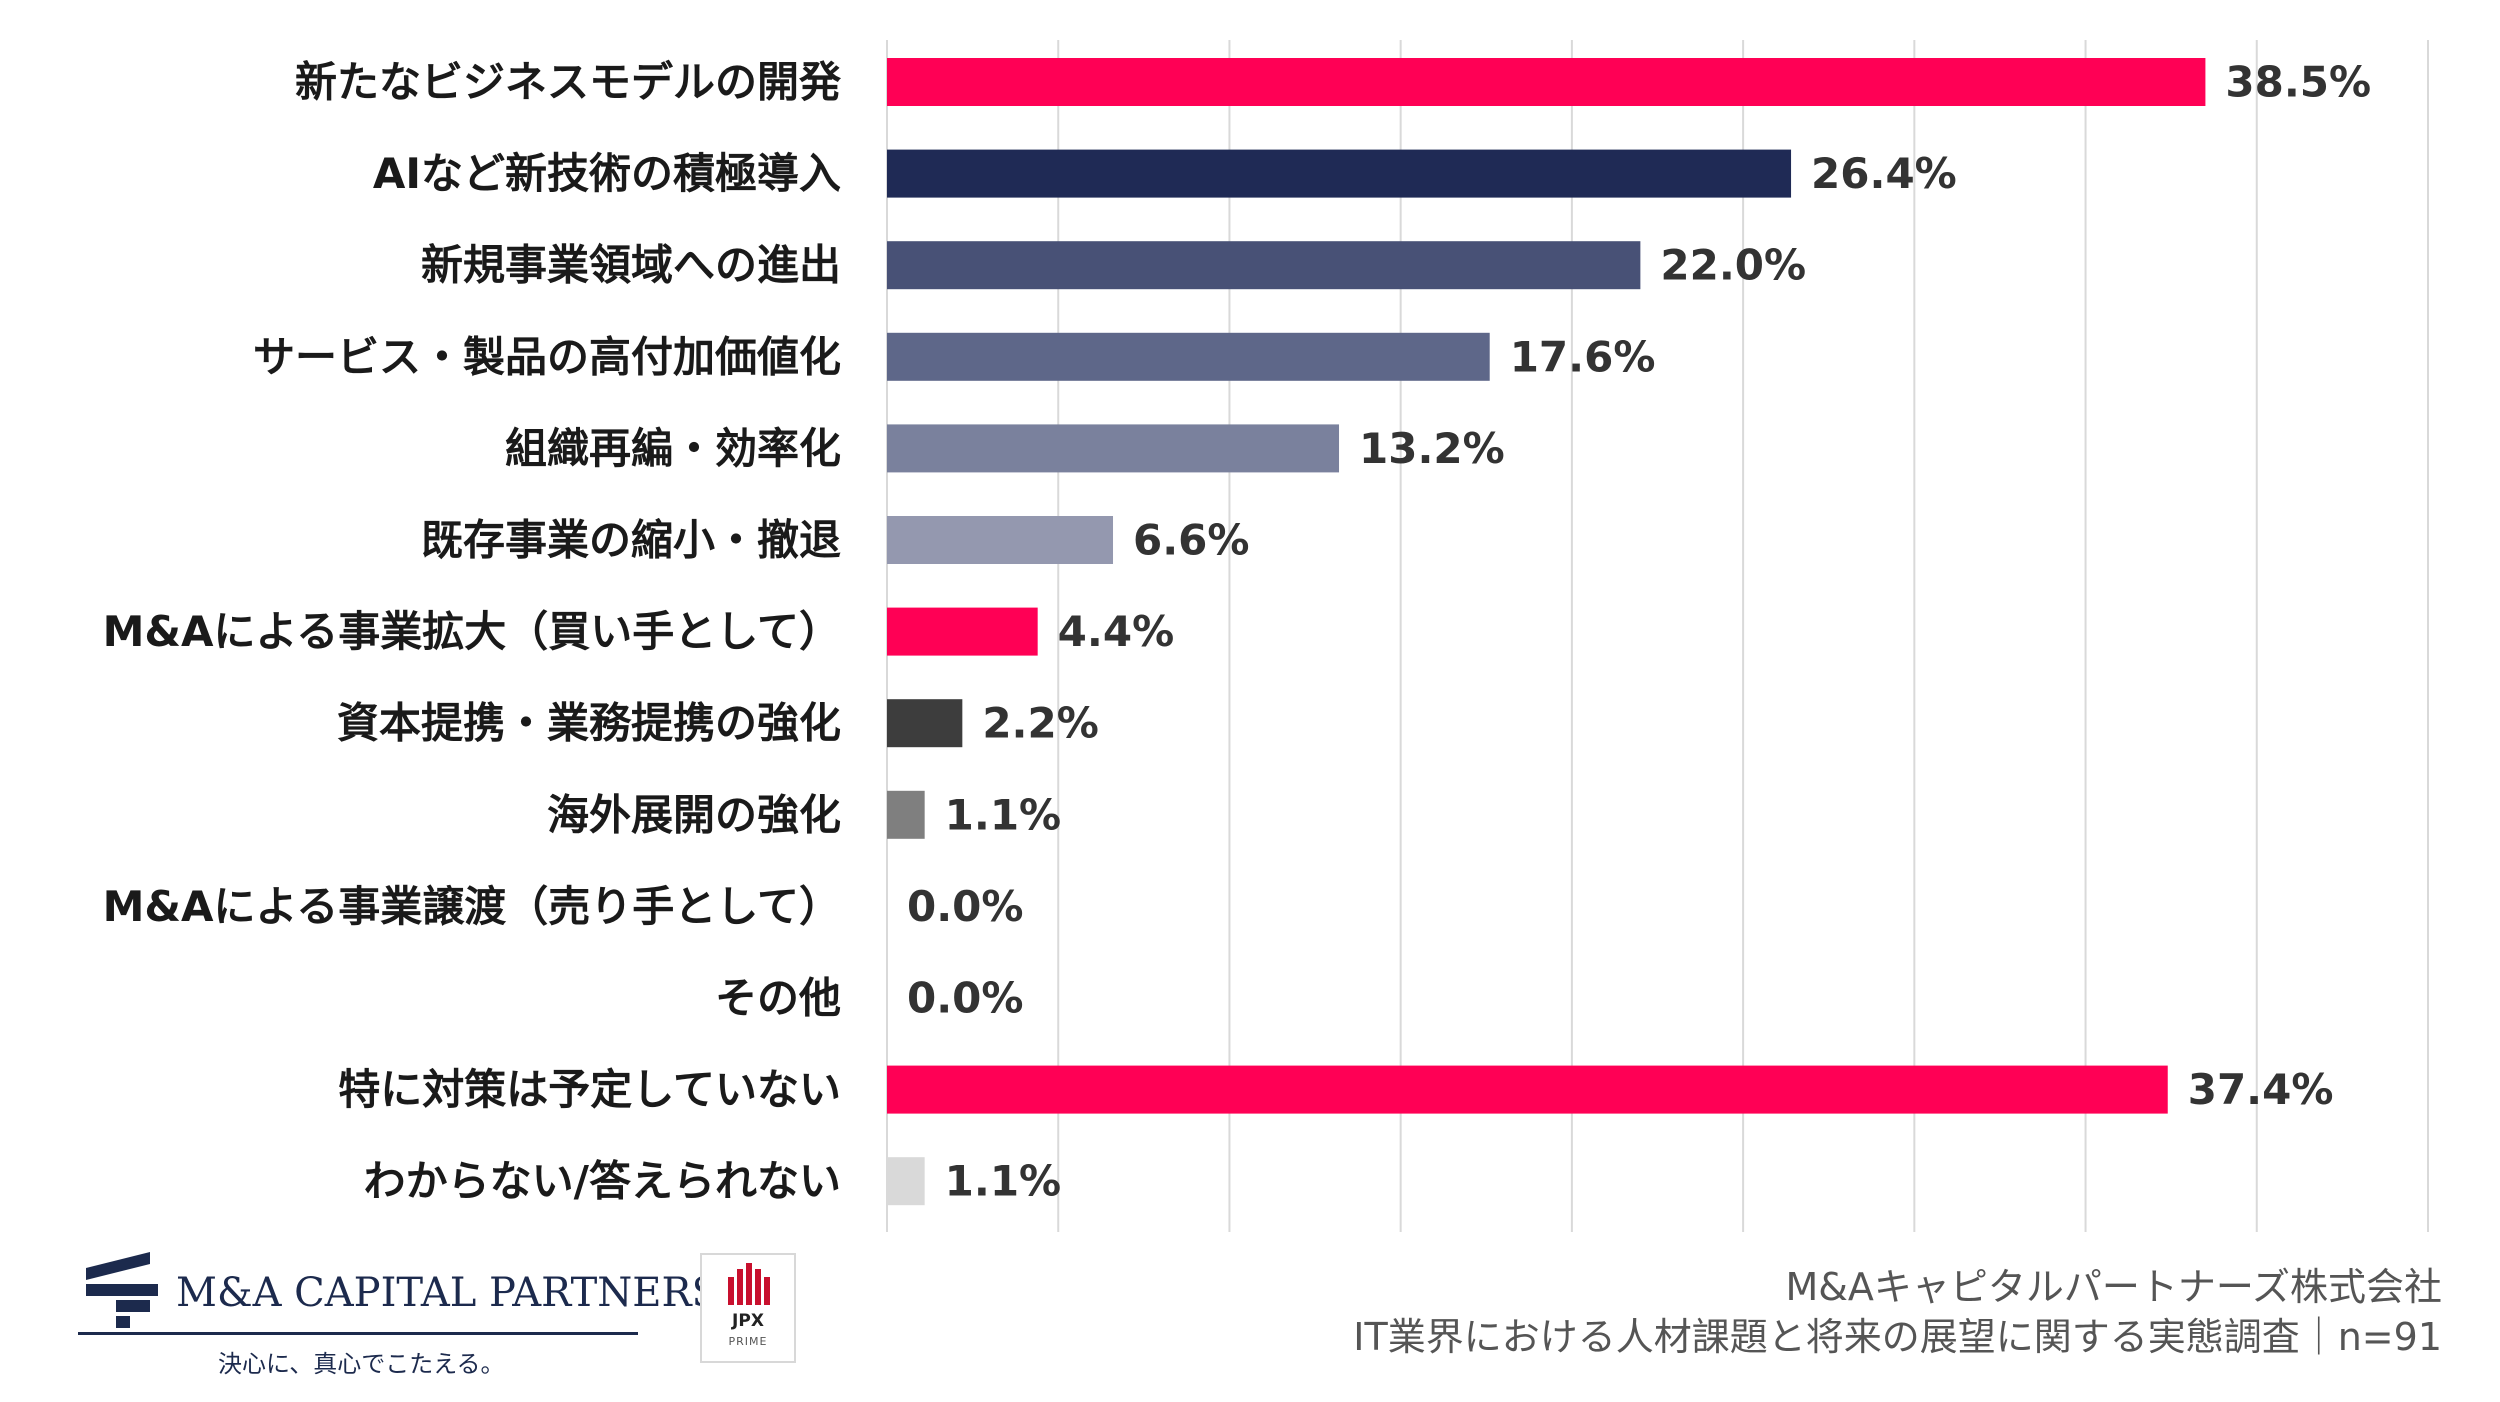 This screenshot has height=1402, width=2500. I want to click on company-logo-name: M&A CAPITAL PARTNERS, so click(447, 1293).